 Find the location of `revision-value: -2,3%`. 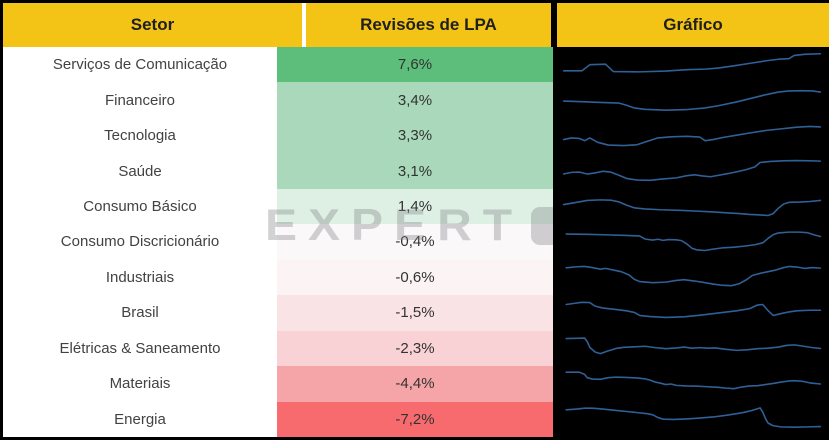

revision-value: -2,3% is located at coordinates (415, 348).